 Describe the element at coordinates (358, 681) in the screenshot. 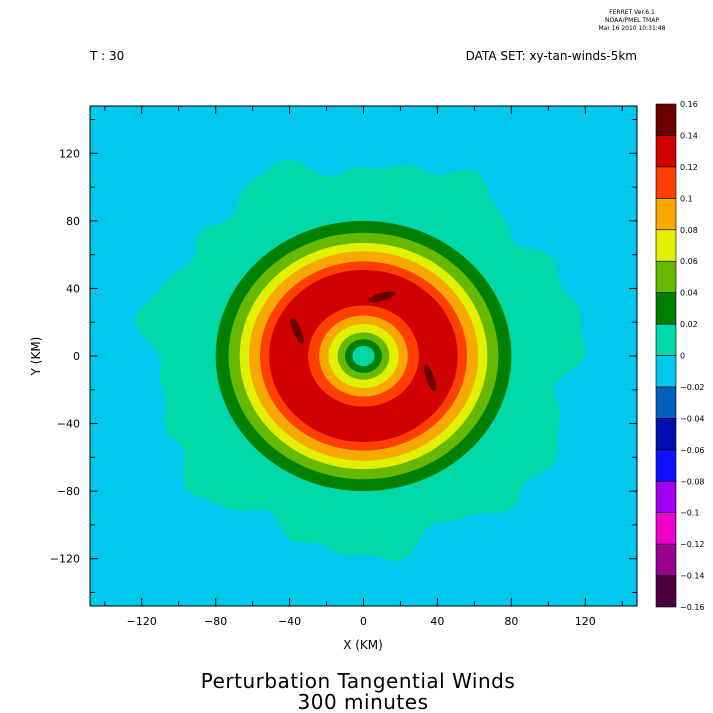

I see `chart-title: Perturbation Tangential Winds` at that location.